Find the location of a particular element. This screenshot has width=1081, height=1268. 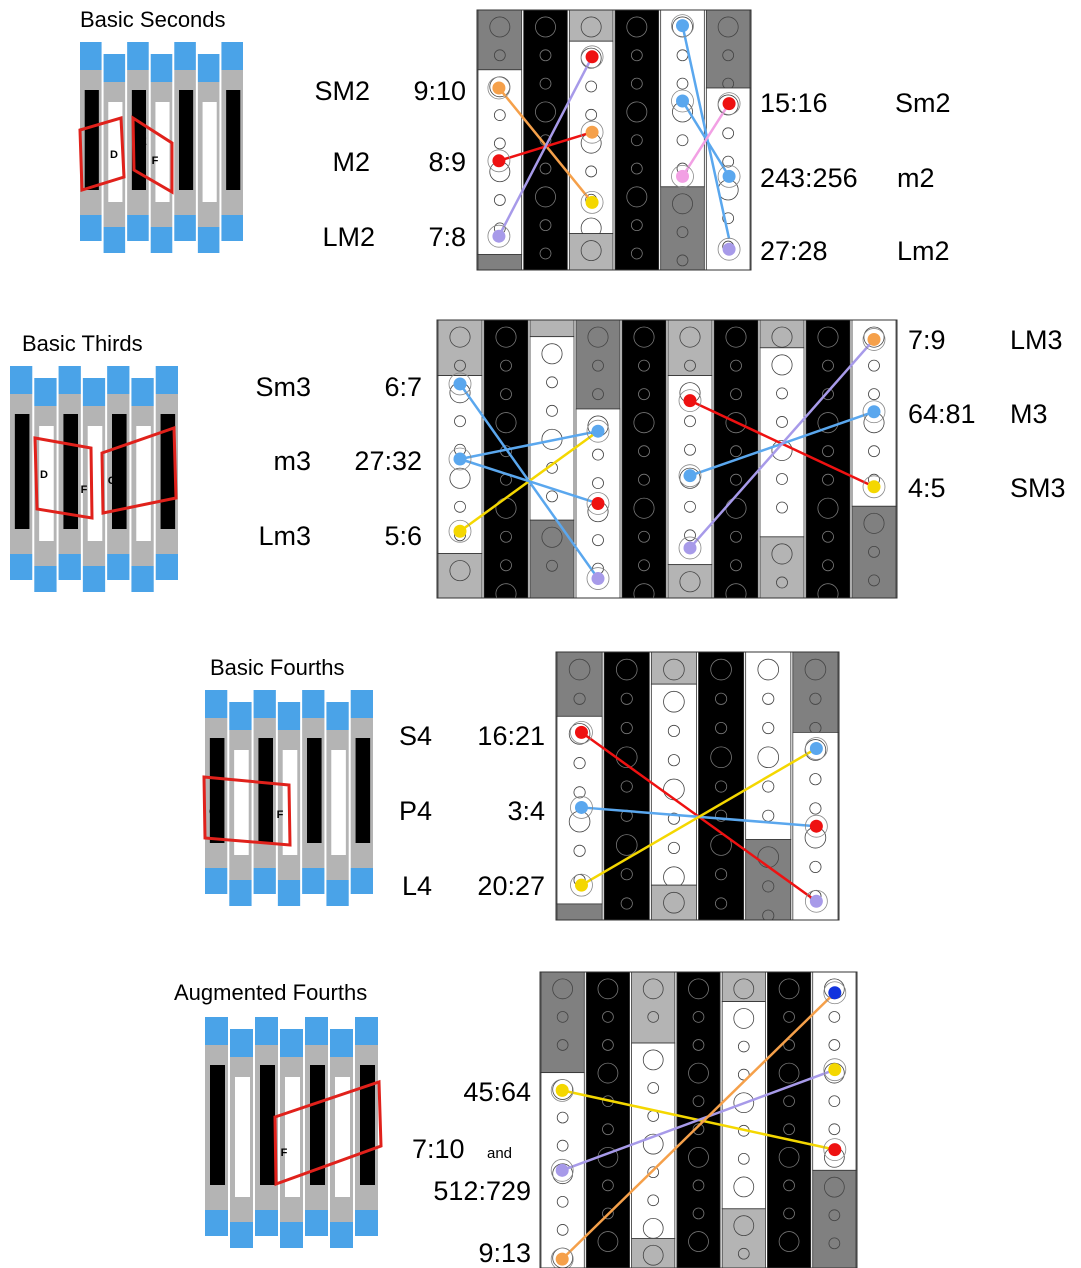

ratio-label: 16:21 is located at coordinates (511, 736).